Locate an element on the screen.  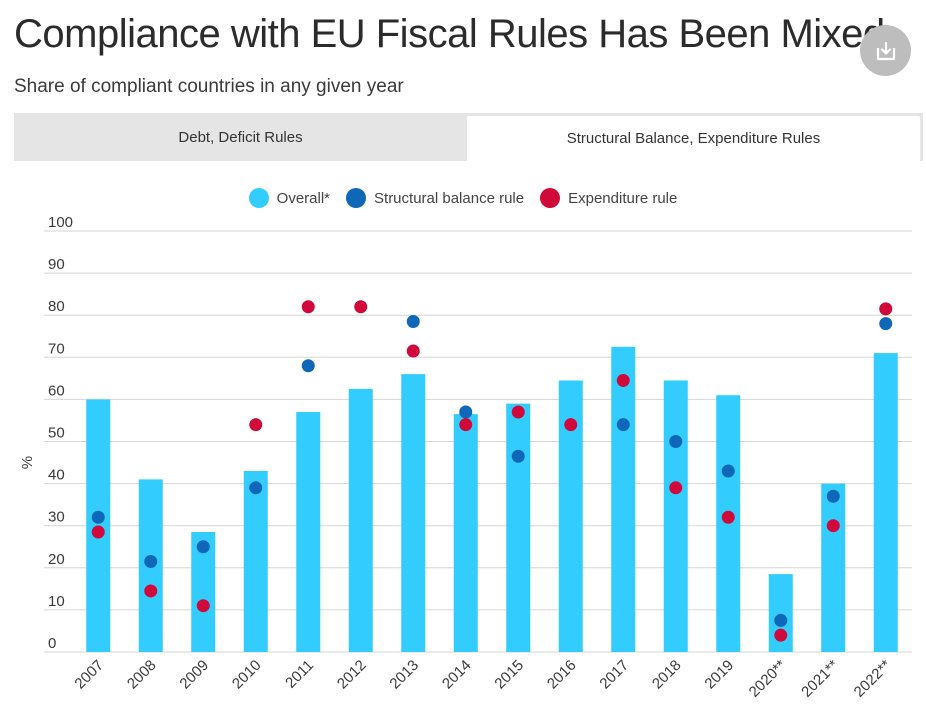
y-tick-label: 80 is located at coordinates (56, 306).